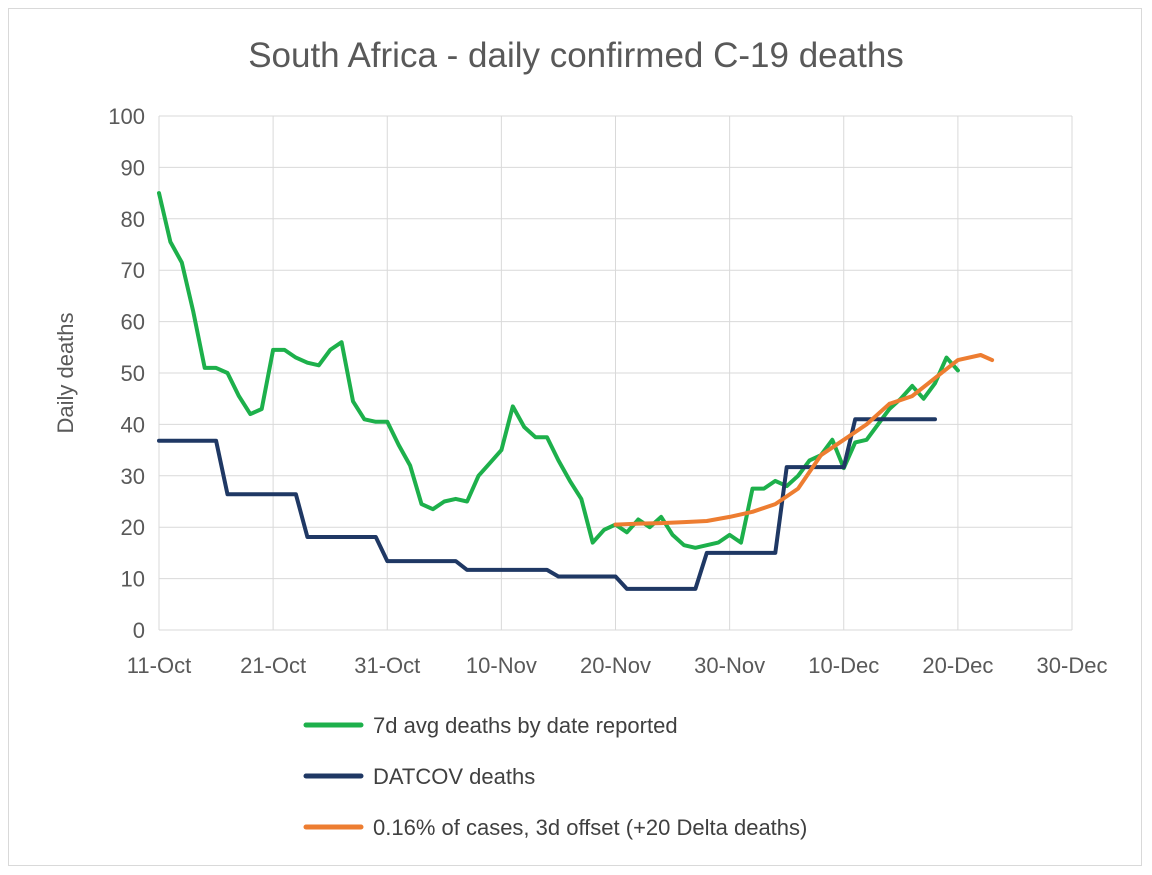 The height and width of the screenshot is (875, 1152). What do you see at coordinates (133, 476) in the screenshot?
I see `y-tick-label: 30` at bounding box center [133, 476].